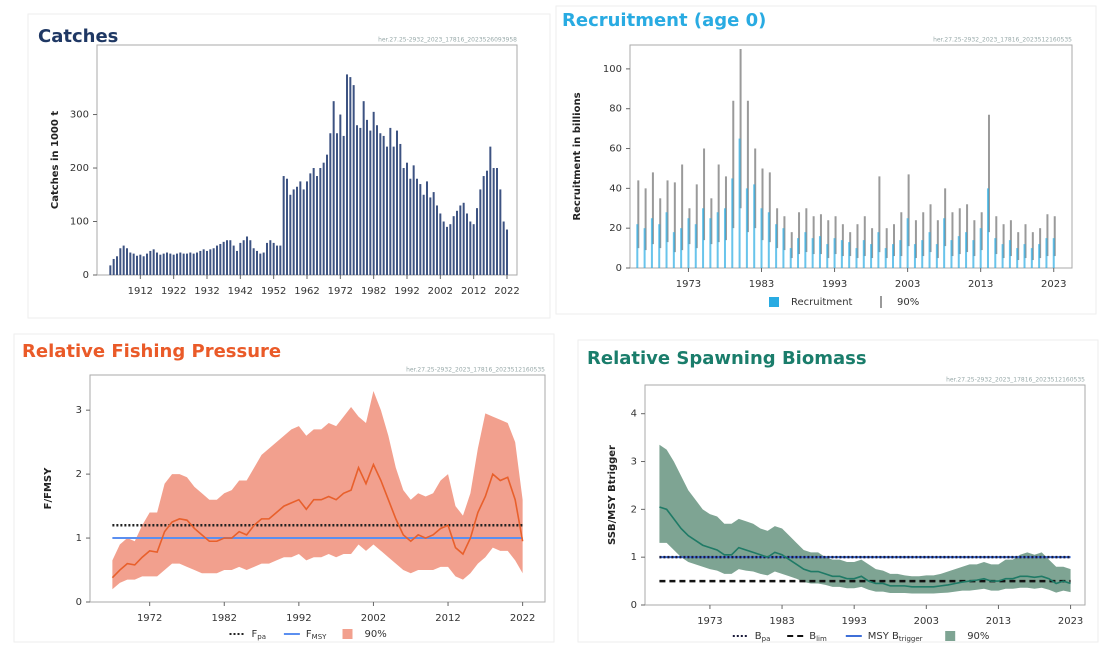 The height and width of the screenshot is (649, 1104). I want to click on x-tick-label: 1992, so click(298, 618).